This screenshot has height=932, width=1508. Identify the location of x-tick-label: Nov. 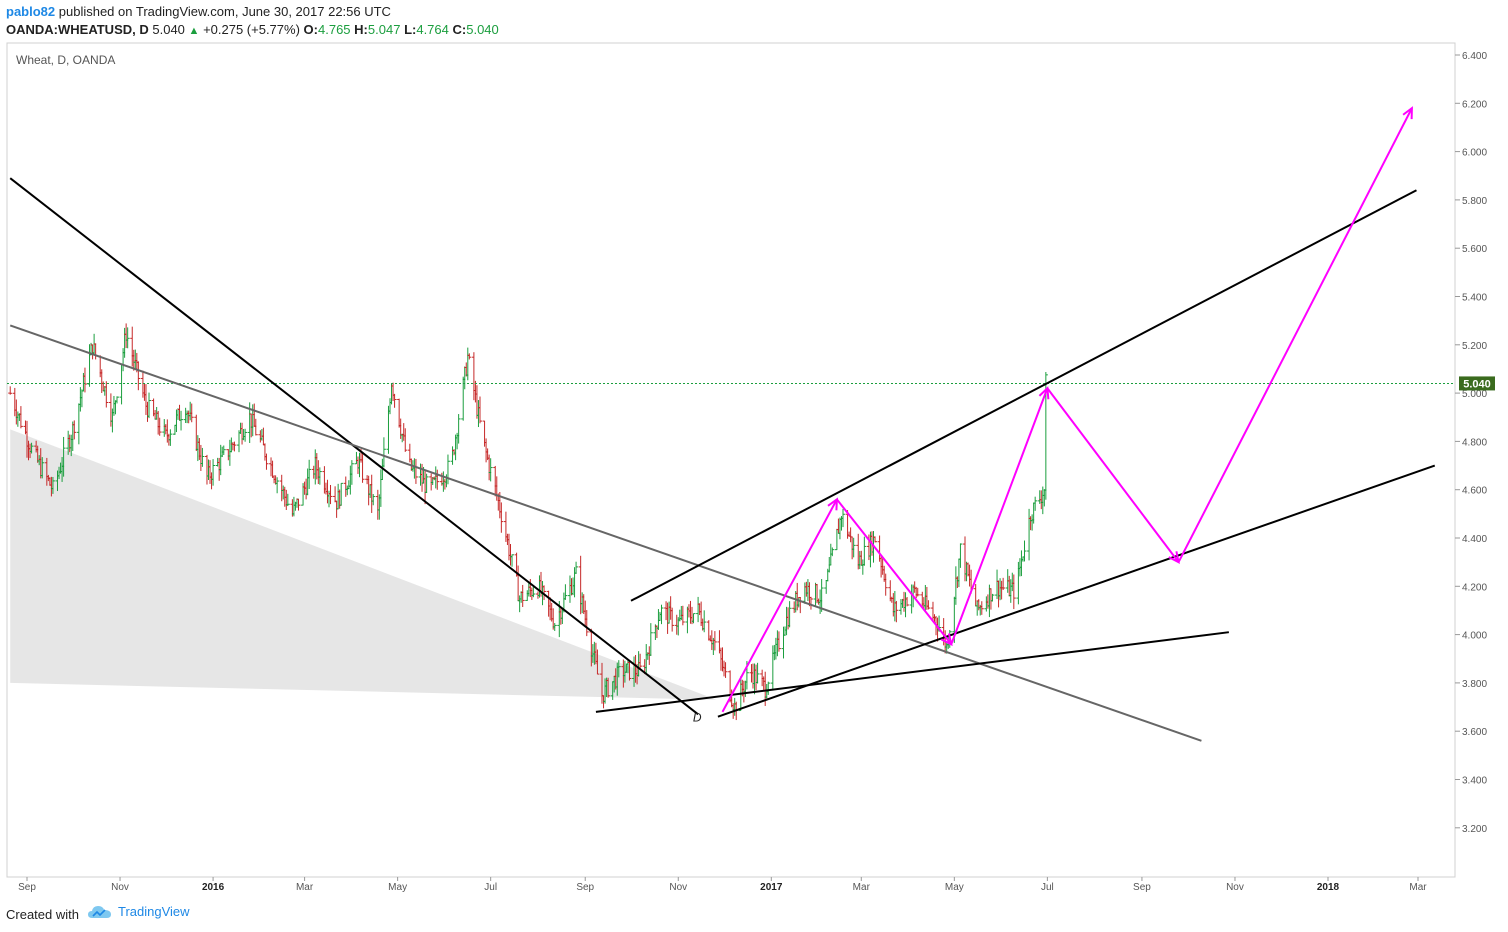
(1235, 887).